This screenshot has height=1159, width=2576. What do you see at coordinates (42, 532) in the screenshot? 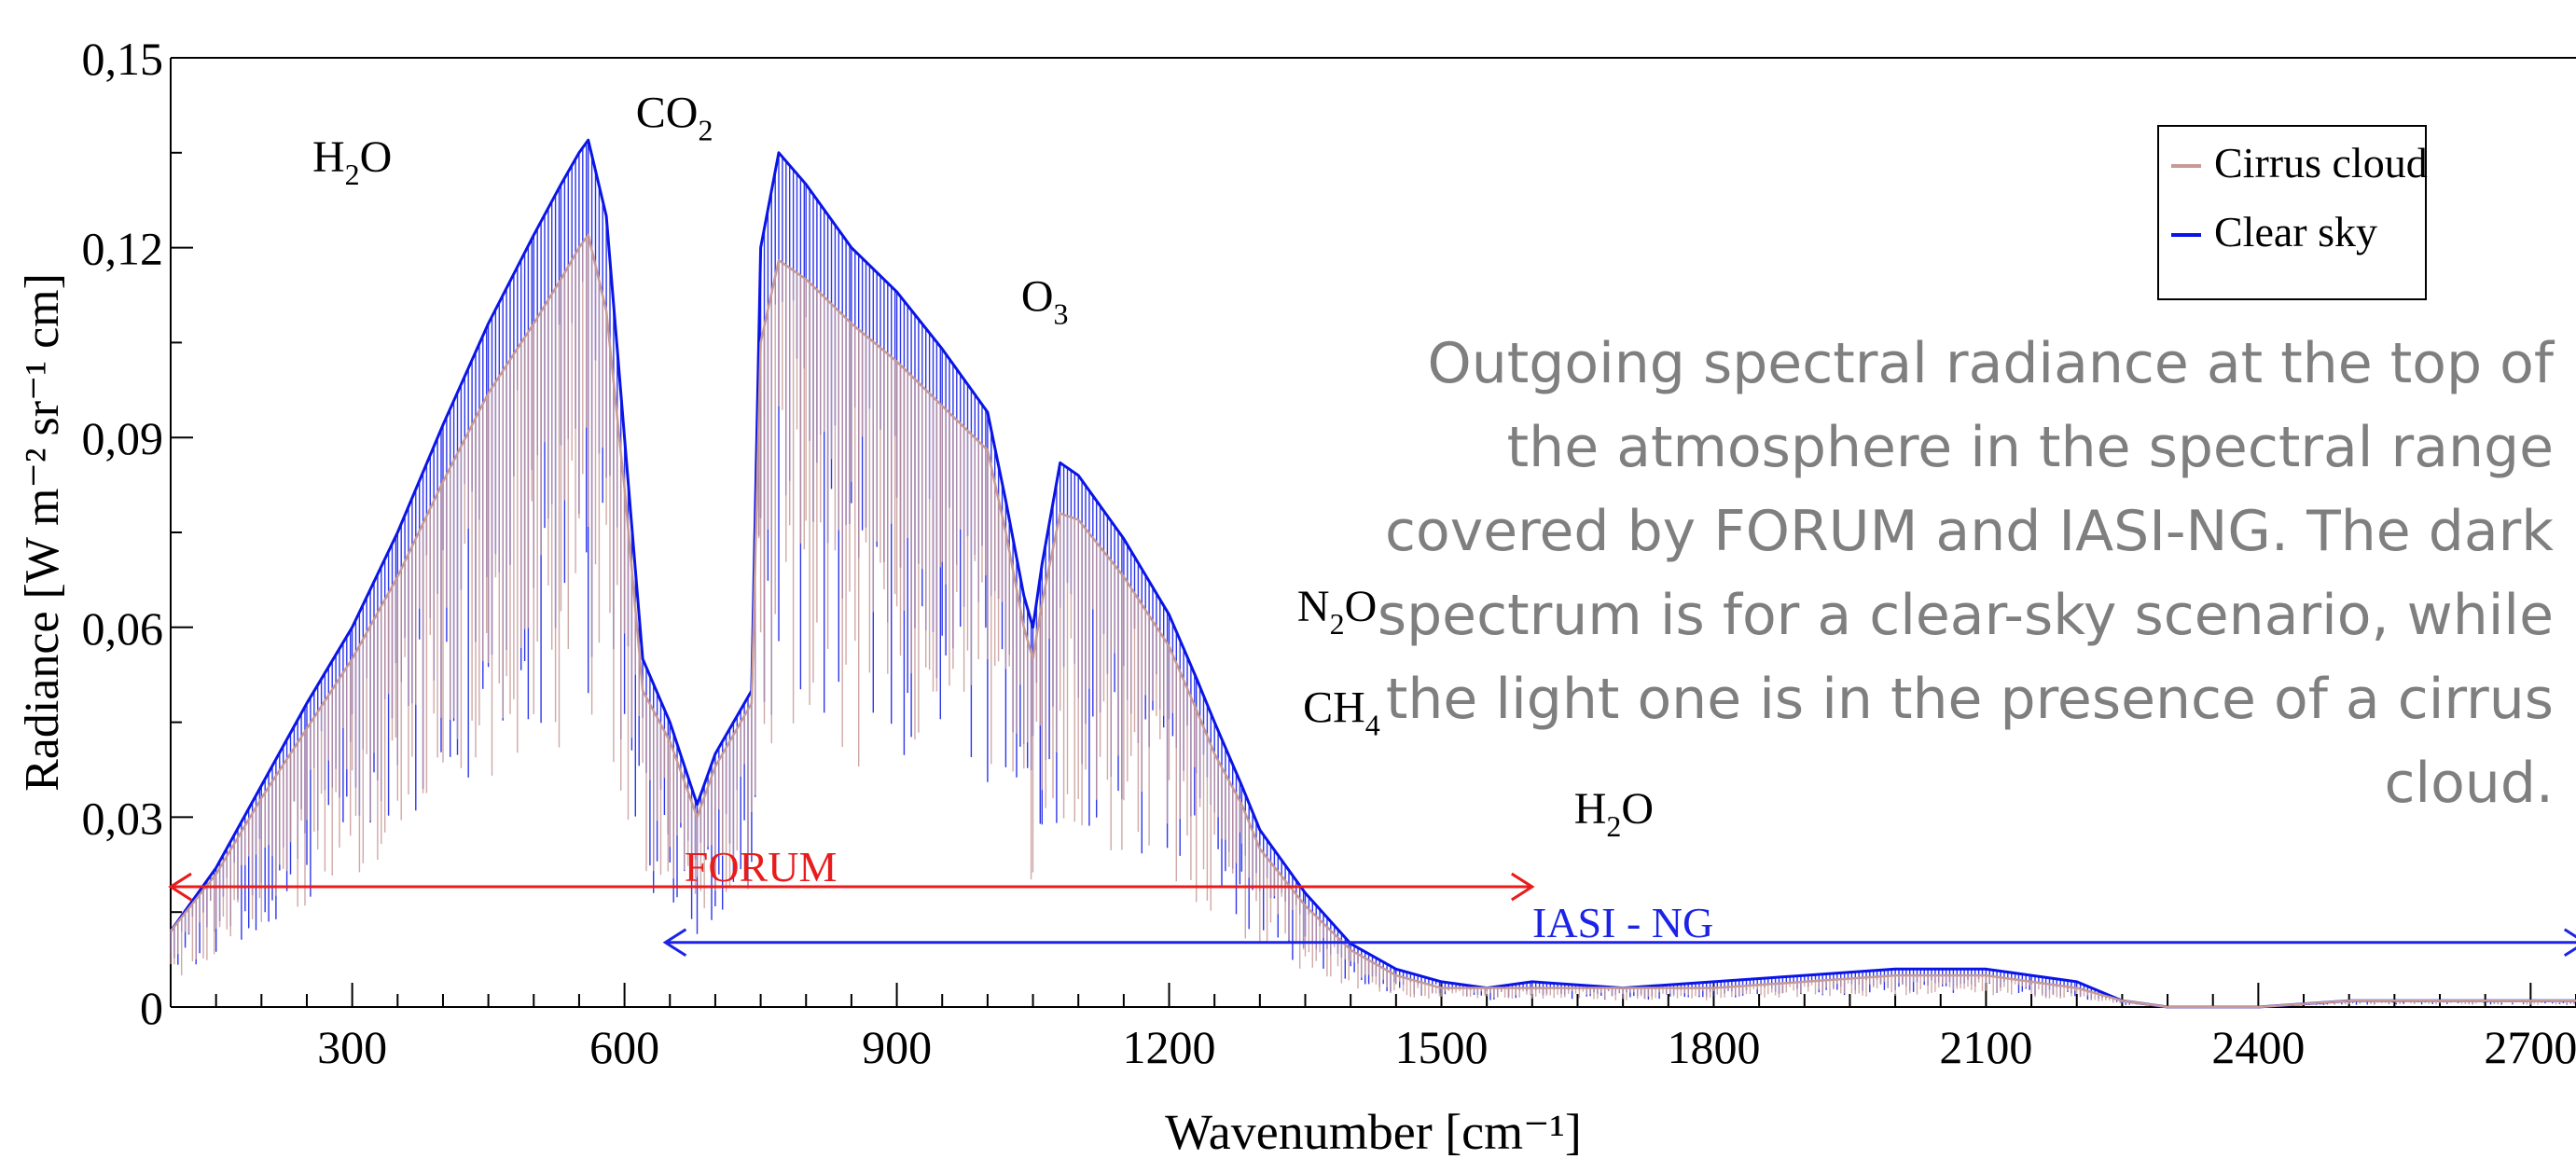
I see `y-axis-label: Radiance [W m⁻² sr⁻¹ cm]` at bounding box center [42, 532].